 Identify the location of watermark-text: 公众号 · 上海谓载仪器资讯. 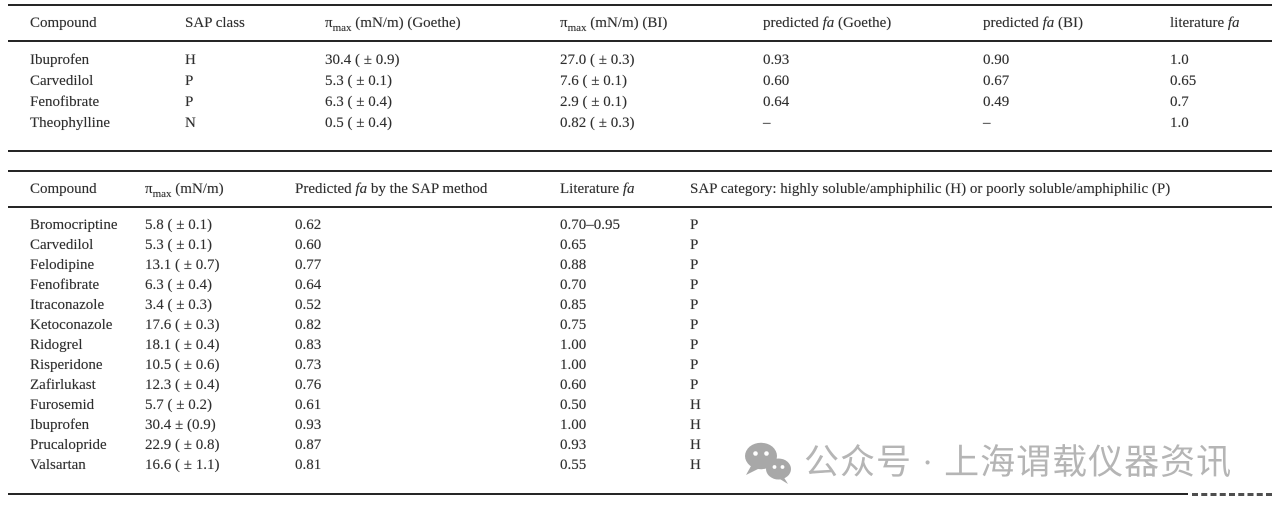
(1018, 462).